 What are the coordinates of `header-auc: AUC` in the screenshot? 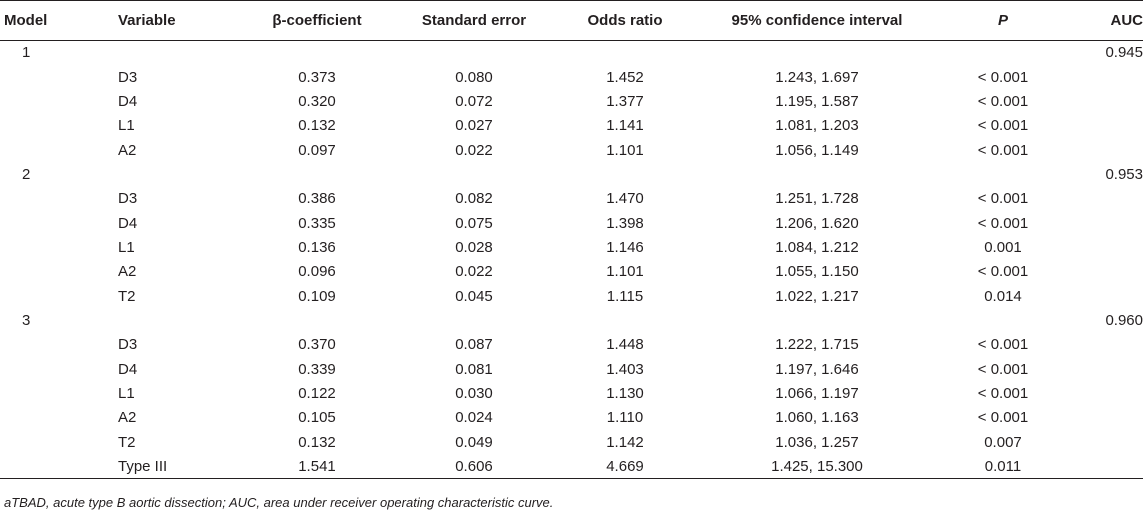 It's located at (1105, 20).